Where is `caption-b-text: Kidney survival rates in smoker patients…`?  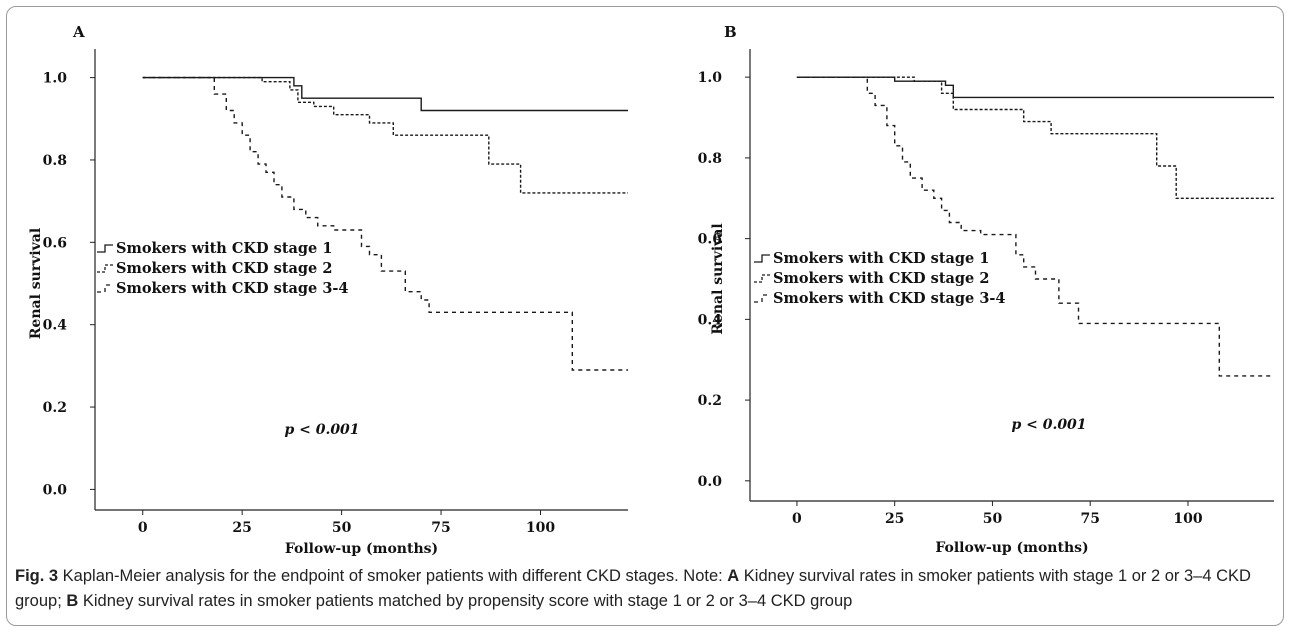 caption-b-text: Kidney survival rates in smoker patients… is located at coordinates (465, 601).